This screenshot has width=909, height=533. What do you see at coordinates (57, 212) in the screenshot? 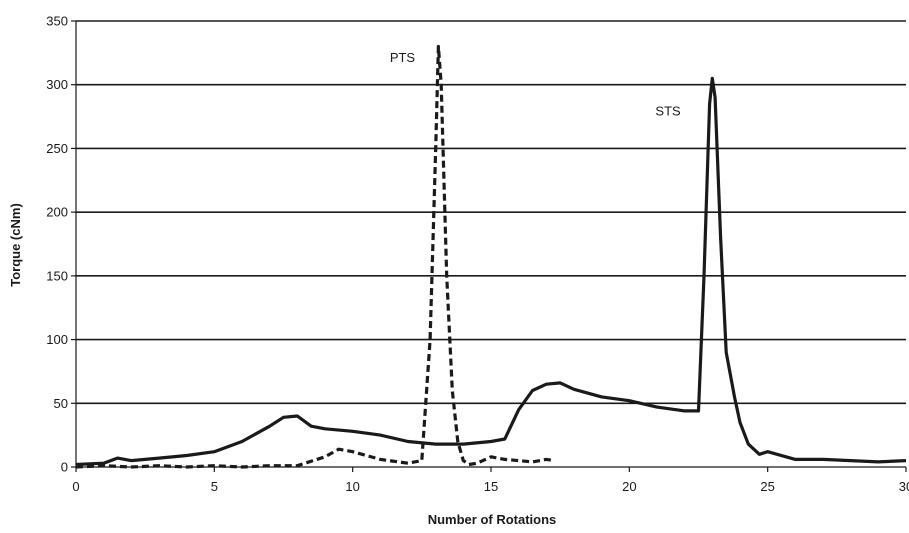
I see `y-tick-label: 200` at bounding box center [57, 212].